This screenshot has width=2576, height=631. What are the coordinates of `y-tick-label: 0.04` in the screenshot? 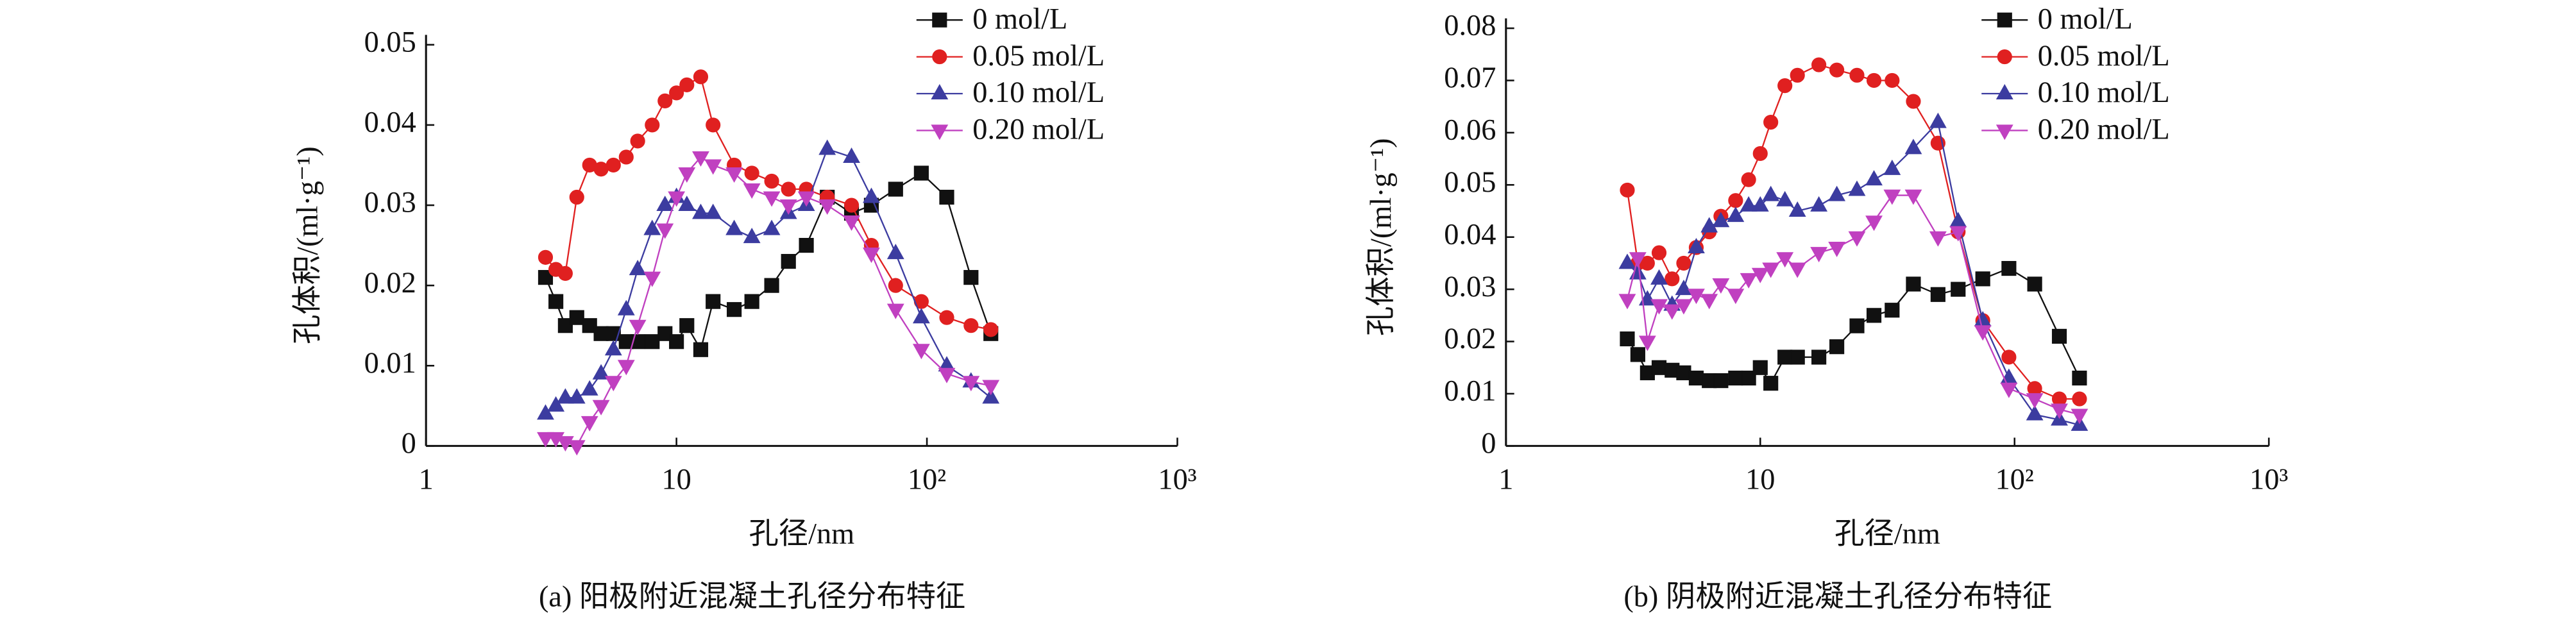 It's located at (390, 122).